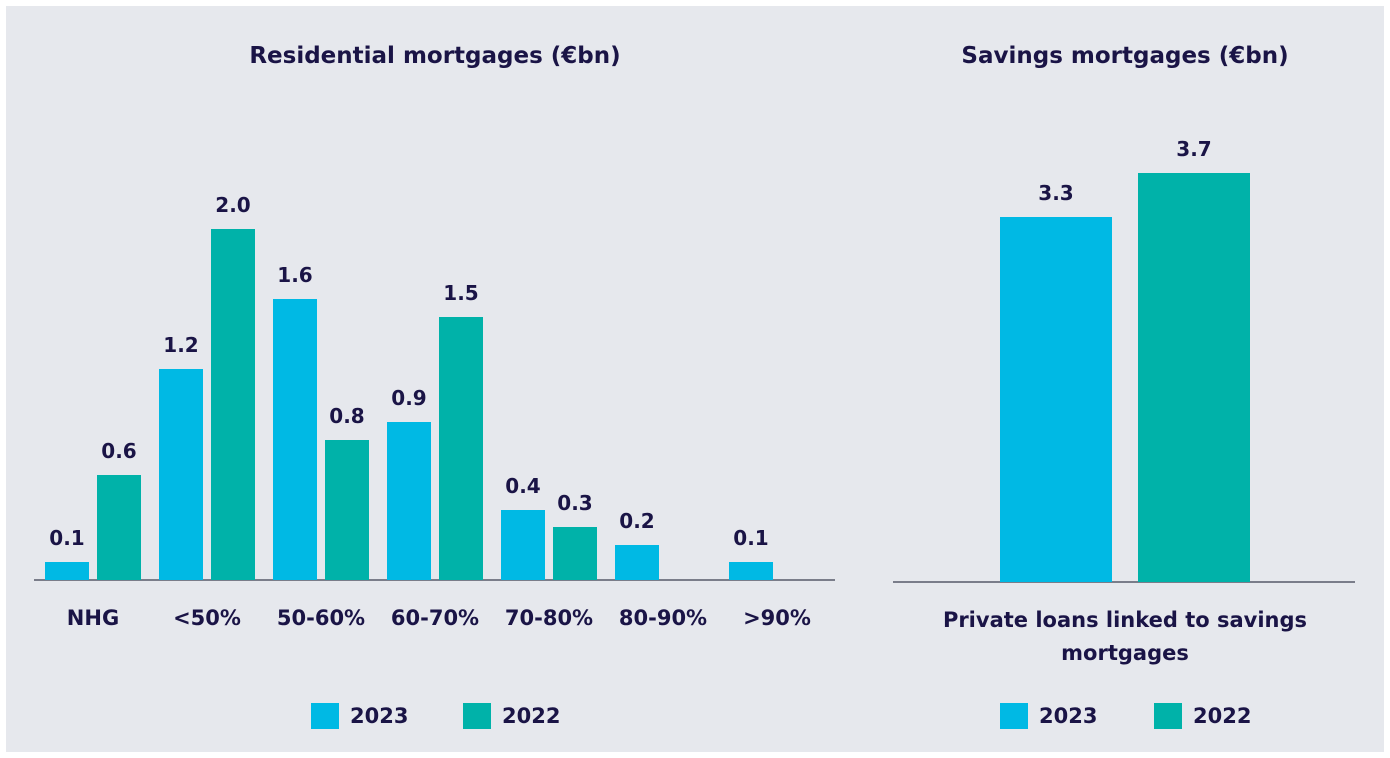 The image size is (1390, 758). Describe the element at coordinates (409, 398) in the screenshot. I see `data-label: 0.9` at that location.